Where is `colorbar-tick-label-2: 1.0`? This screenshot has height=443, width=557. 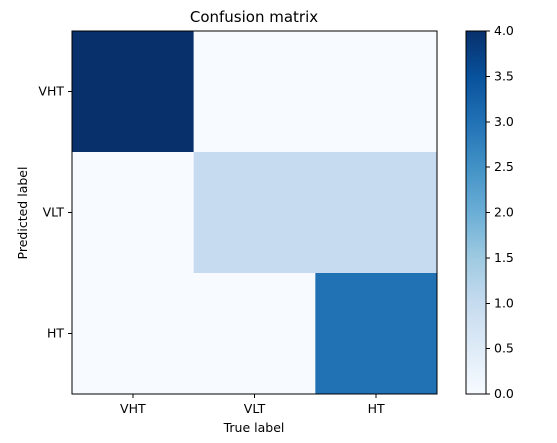 colorbar-tick-label-2: 1.0 is located at coordinates (504, 302).